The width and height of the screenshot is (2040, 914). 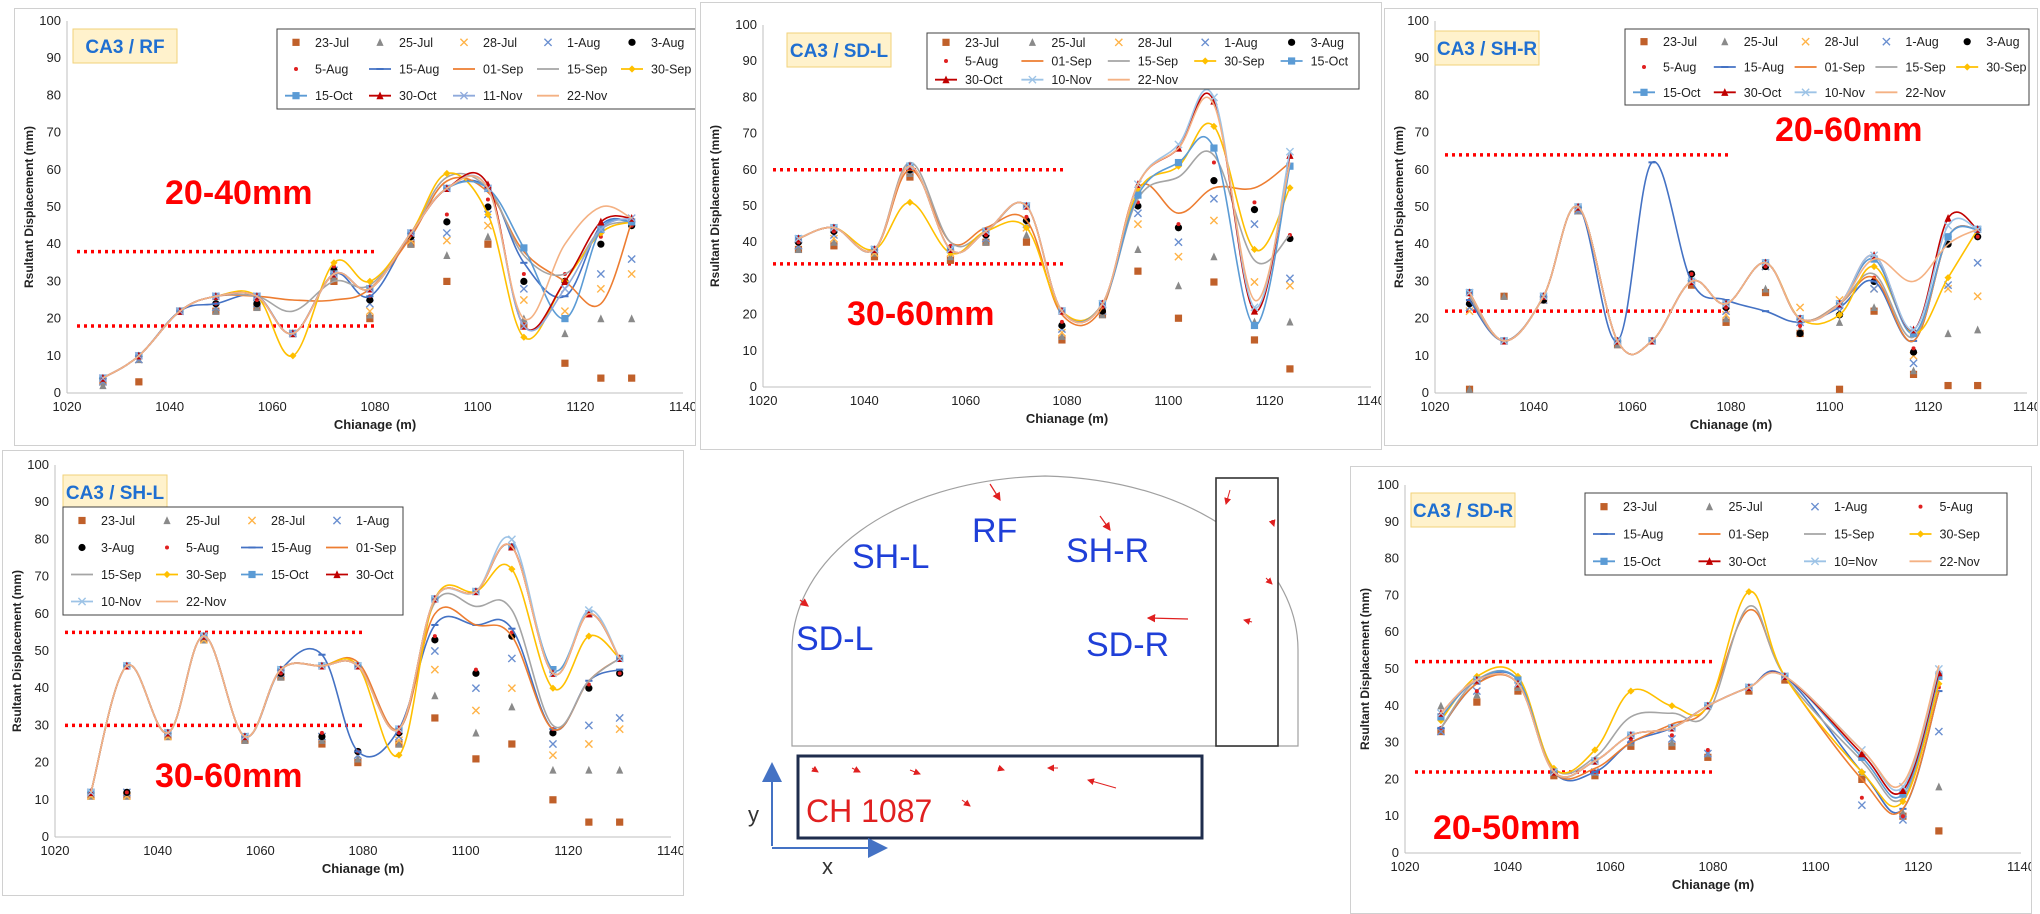 I want to click on rf-legend-entry: 28-Jul, so click(x=500, y=43).